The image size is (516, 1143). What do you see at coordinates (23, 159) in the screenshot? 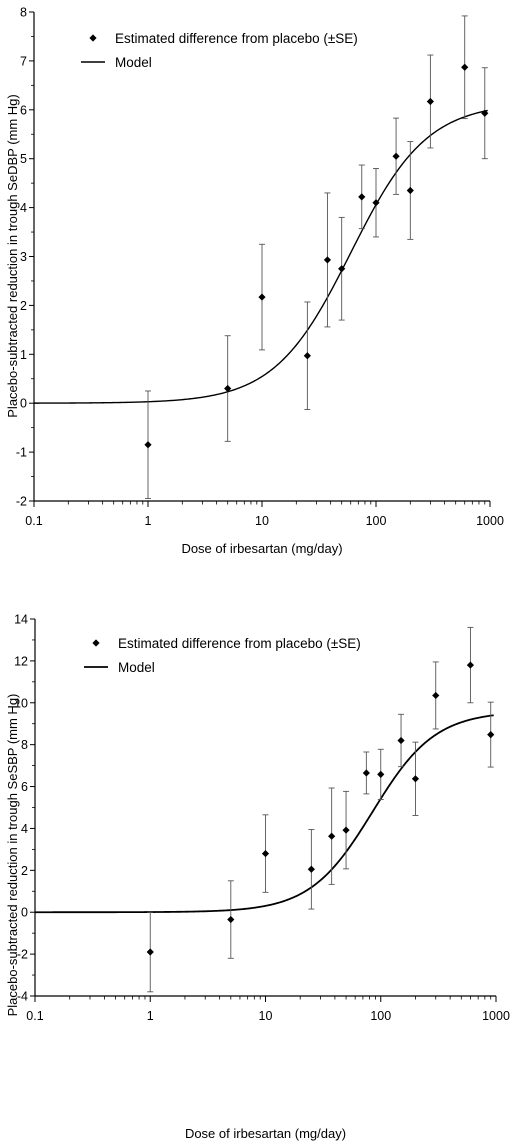
I see `y-tick-label: 5` at bounding box center [23, 159].